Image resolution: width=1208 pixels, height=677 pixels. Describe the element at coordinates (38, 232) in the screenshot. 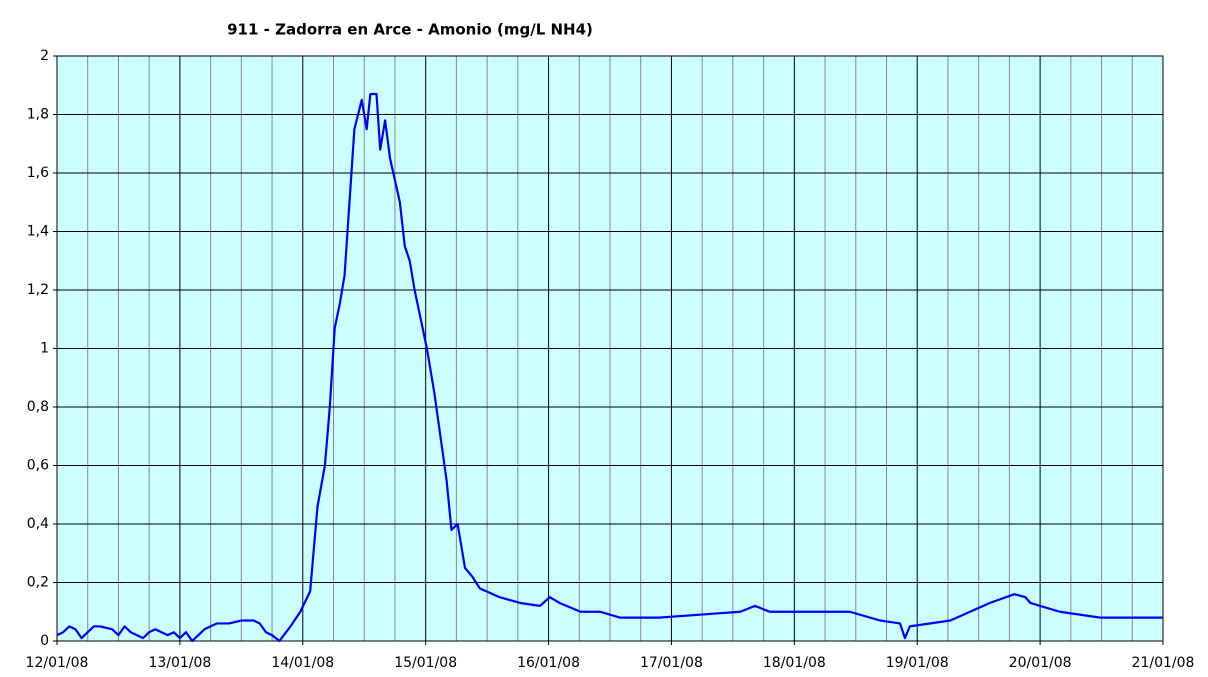

I see `y-tick-label: 1,4` at that location.